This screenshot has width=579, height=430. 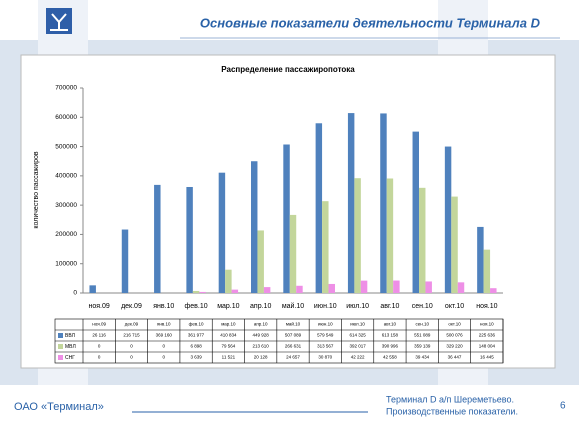 I want to click on x-tick-label: окт.10, so click(x=454, y=306).